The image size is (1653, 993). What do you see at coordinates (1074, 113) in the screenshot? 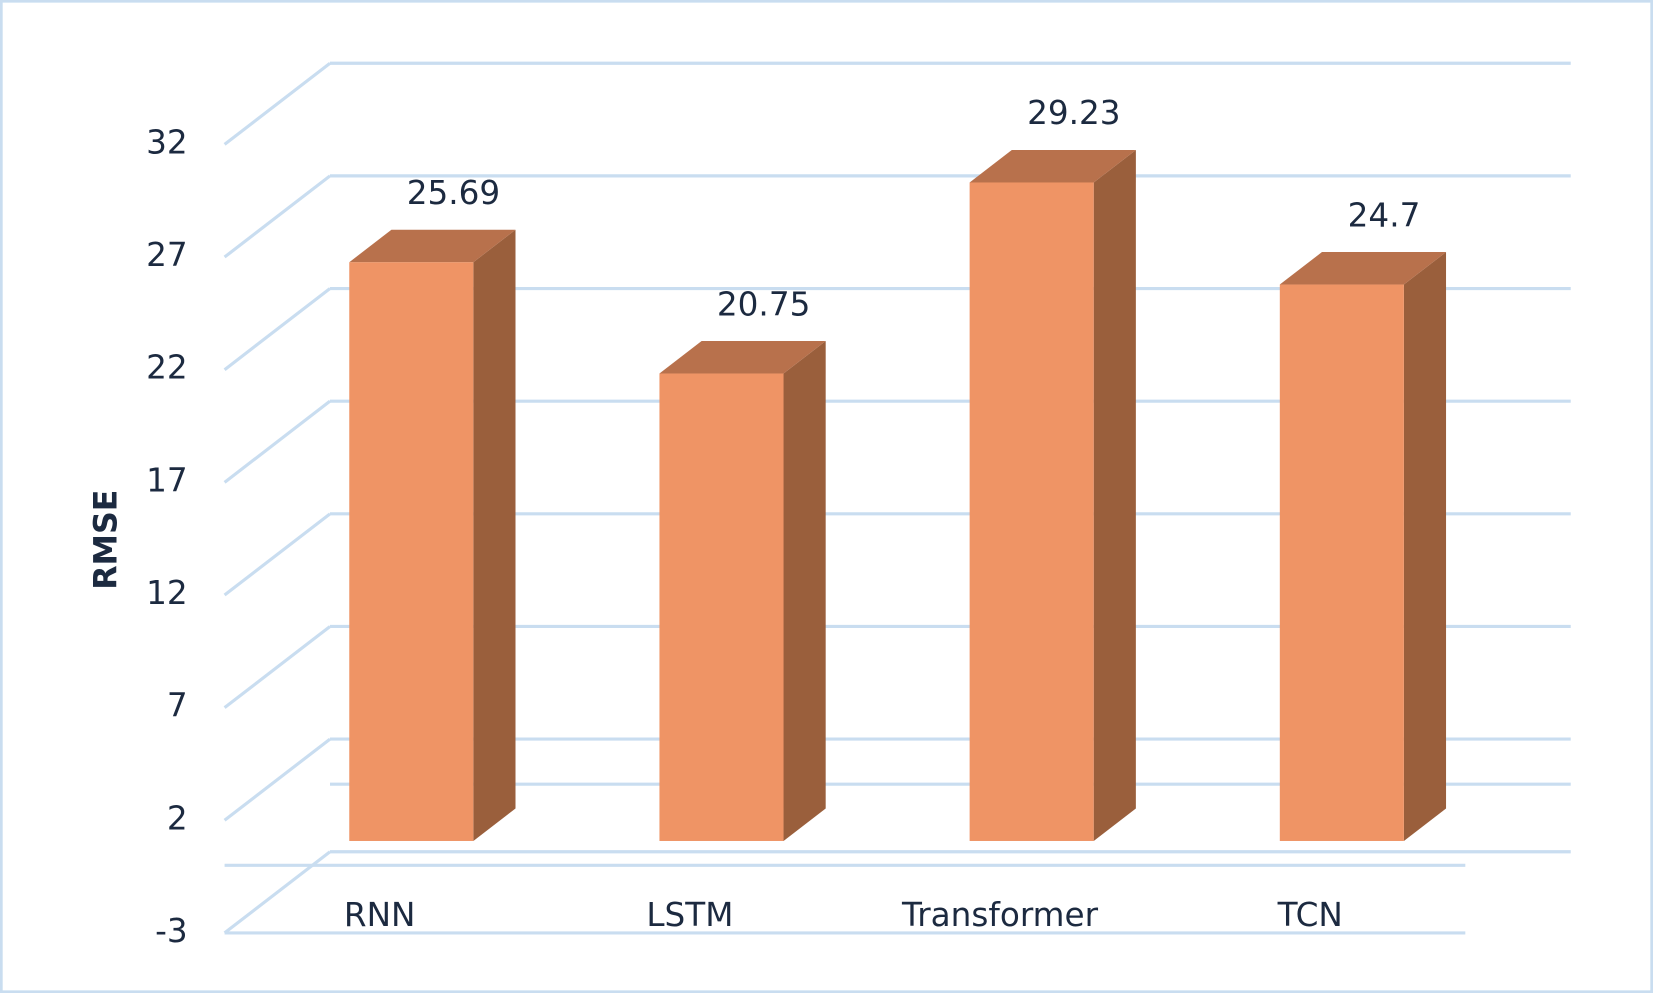
I see `value-label: 29.23` at bounding box center [1074, 113].